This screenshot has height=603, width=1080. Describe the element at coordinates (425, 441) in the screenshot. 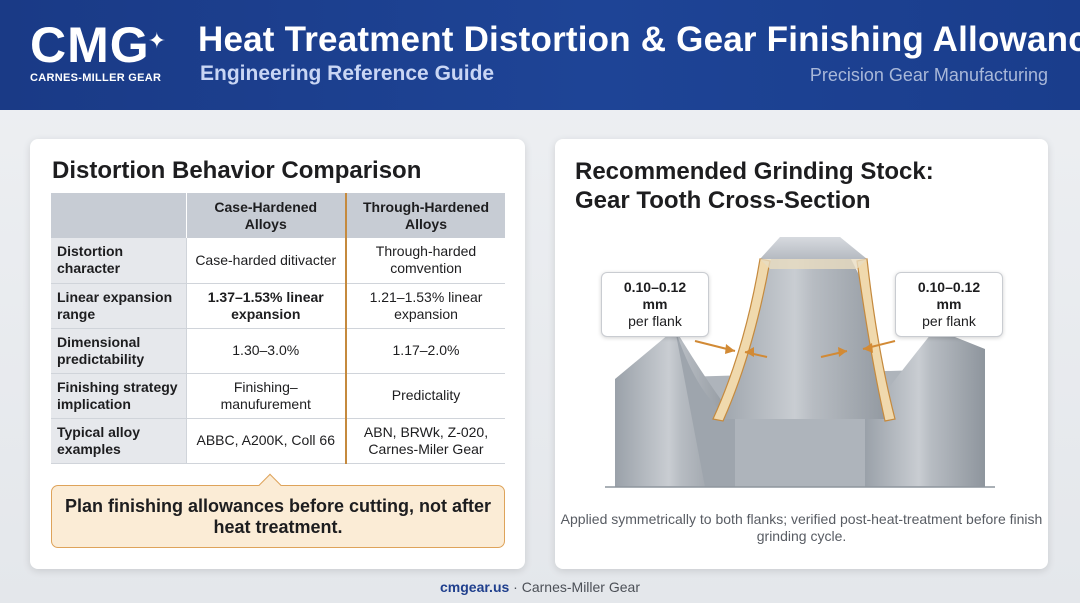

I see `through-hardened-cell: ABN, BRWk, Z-020, Carnes-Miler Gear` at that location.